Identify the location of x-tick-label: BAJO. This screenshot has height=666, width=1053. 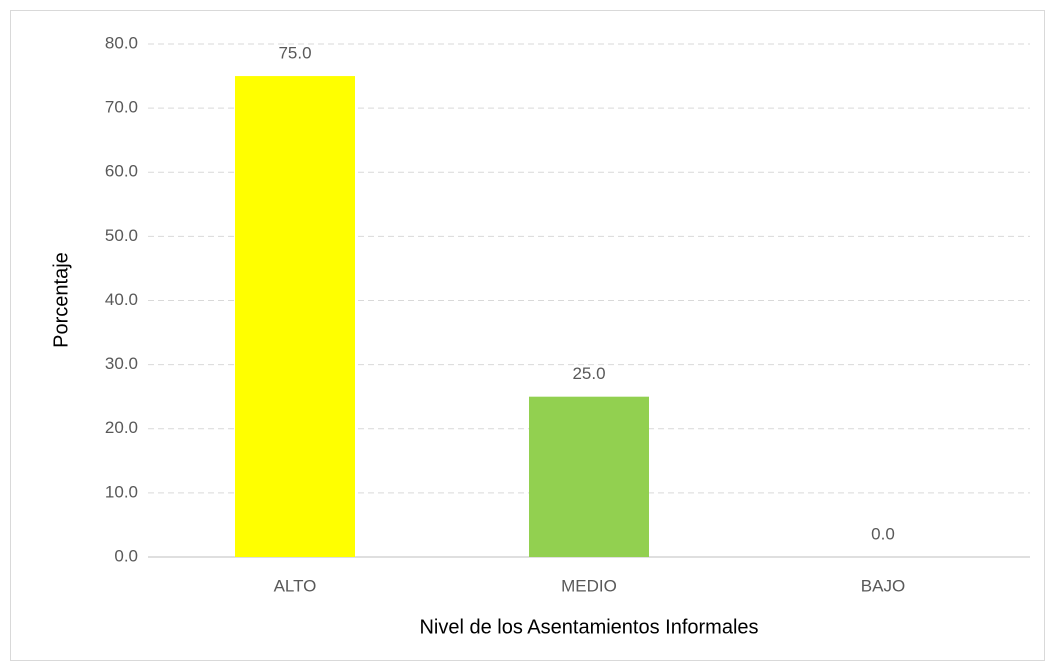
(883, 585).